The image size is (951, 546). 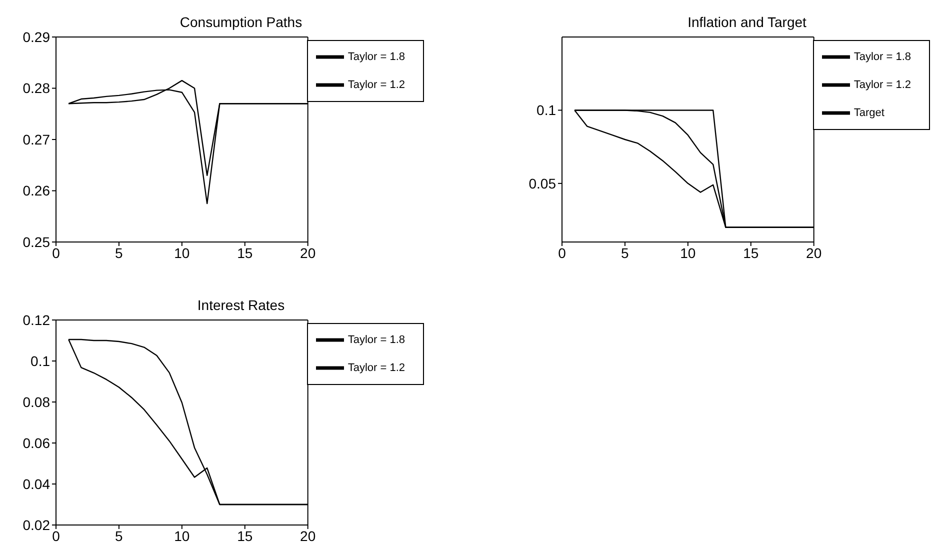 I want to click on y-tick-label: 0.05, so click(x=542, y=183).